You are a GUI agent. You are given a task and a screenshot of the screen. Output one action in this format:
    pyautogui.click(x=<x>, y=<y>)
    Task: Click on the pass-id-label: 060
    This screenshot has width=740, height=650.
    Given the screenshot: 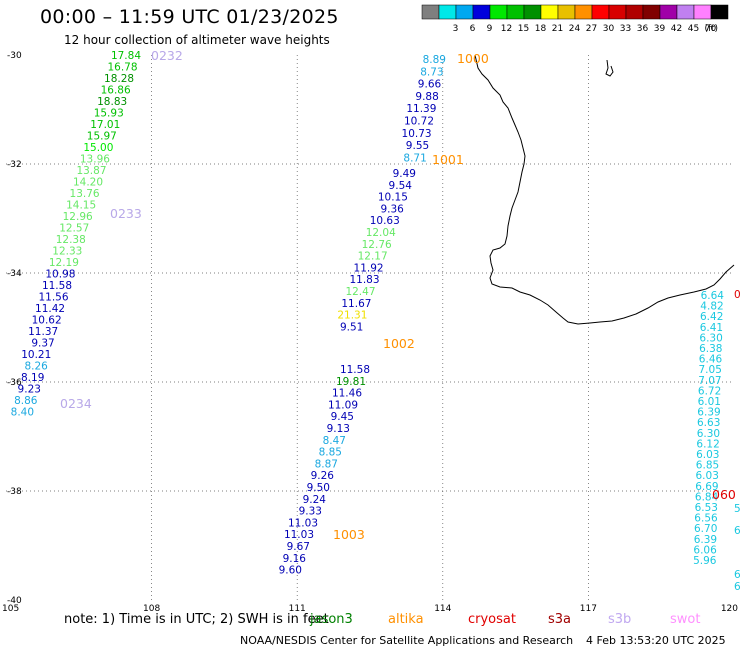 What is the action you would take?
    pyautogui.click(x=724, y=494)
    